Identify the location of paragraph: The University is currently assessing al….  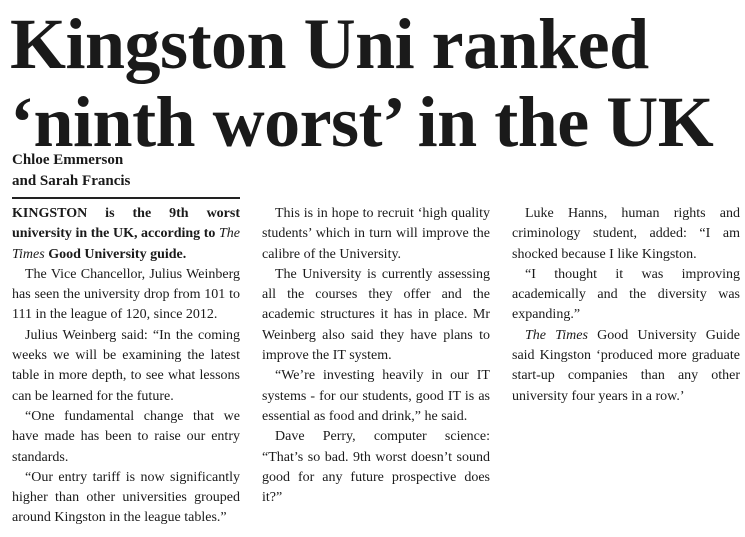
(376, 315).